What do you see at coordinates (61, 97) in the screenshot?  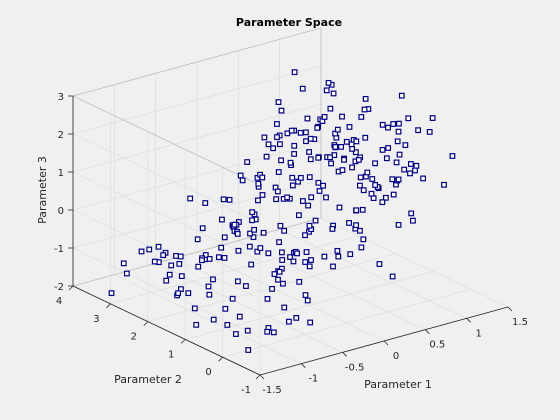 I see `z-tick-label: 3` at bounding box center [61, 97].